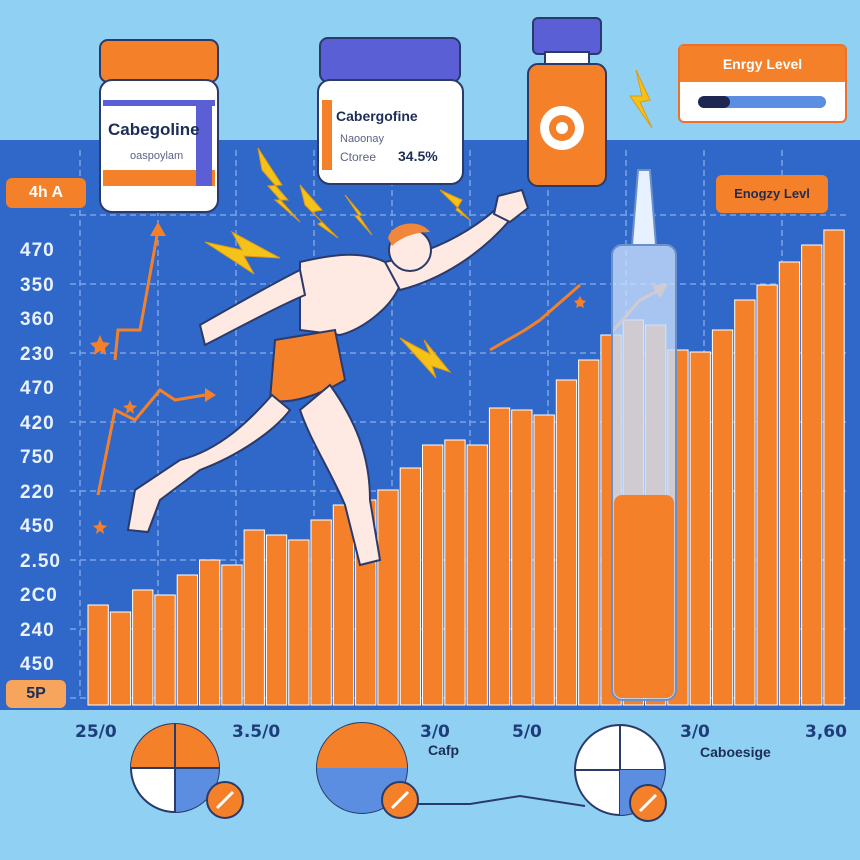  What do you see at coordinates (772, 194) in the screenshot?
I see `energy-level-tag: Enogzy Levl` at bounding box center [772, 194].